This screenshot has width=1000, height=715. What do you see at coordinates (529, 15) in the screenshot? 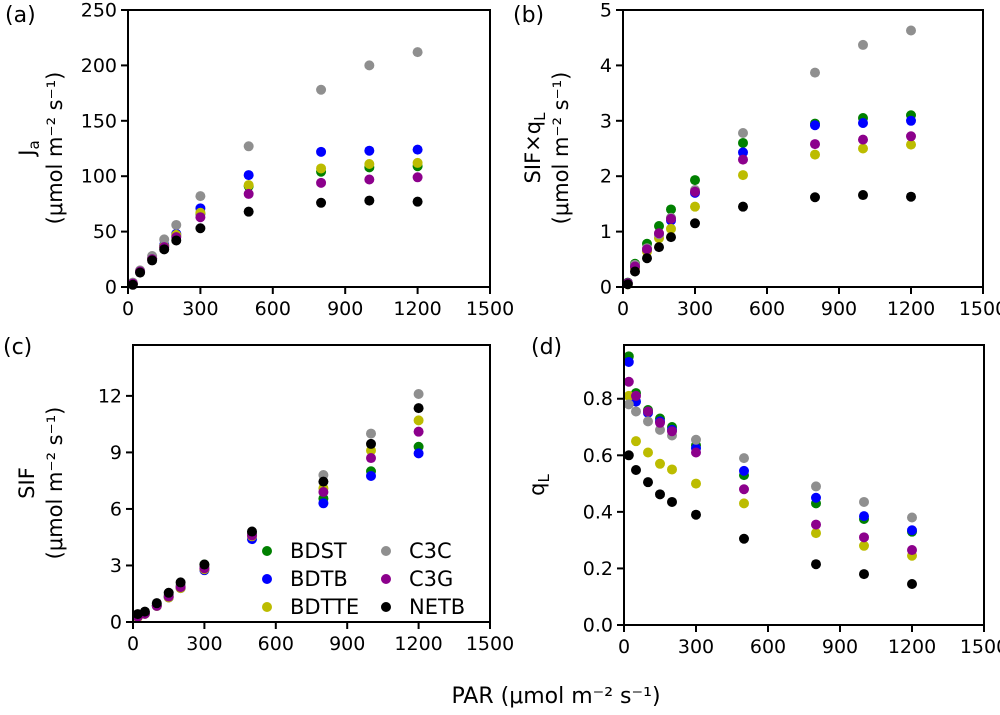
I see `panel-b-letter: (b)` at bounding box center [529, 15].